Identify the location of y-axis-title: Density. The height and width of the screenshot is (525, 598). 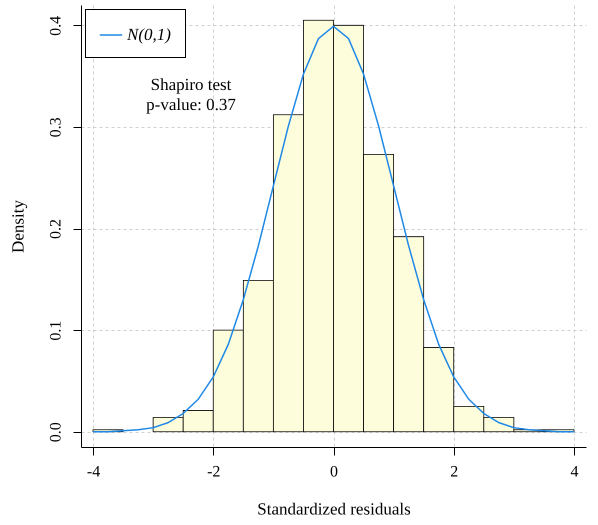
(18, 226).